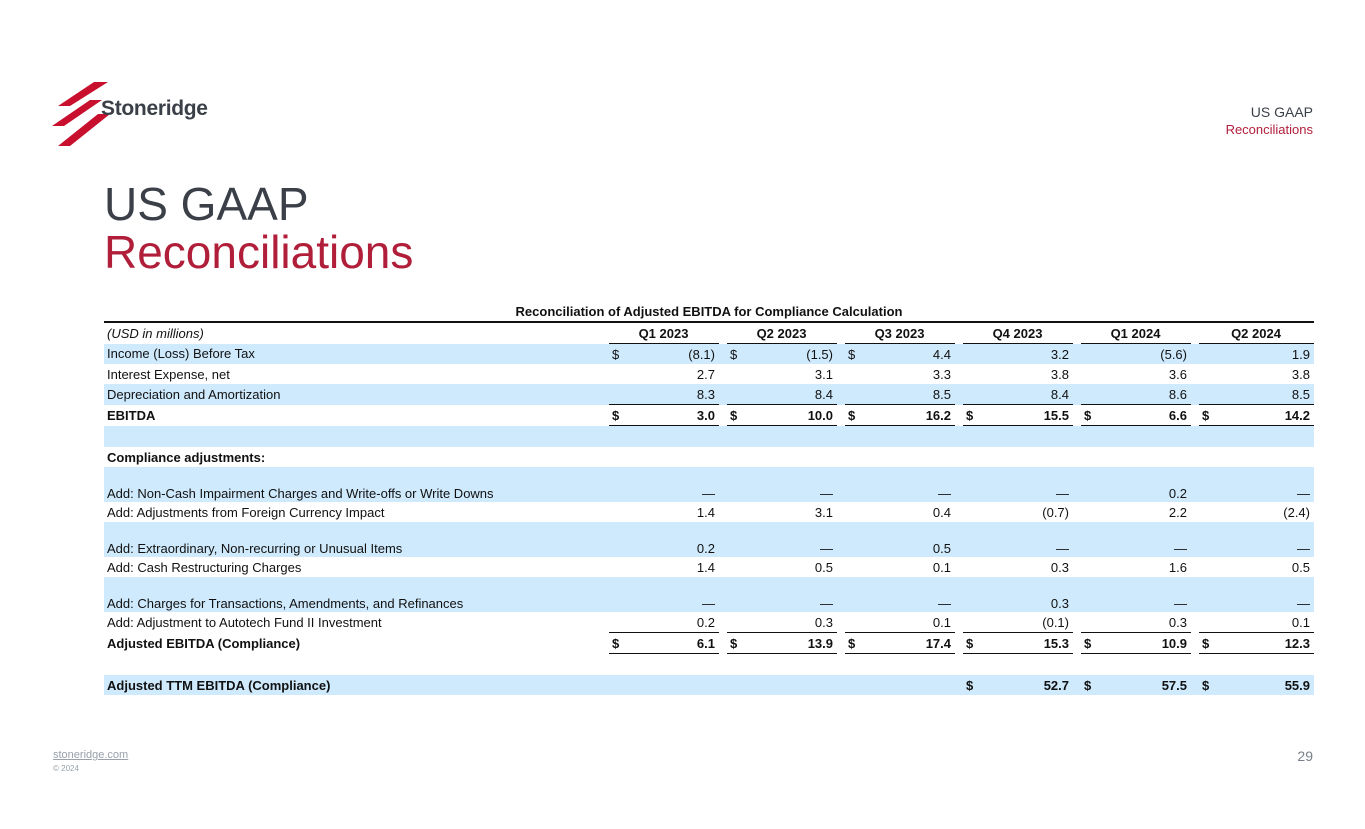 The height and width of the screenshot is (829, 1365). Describe the element at coordinates (782, 374) in the screenshot. I see `value-cell: 3.1` at that location.